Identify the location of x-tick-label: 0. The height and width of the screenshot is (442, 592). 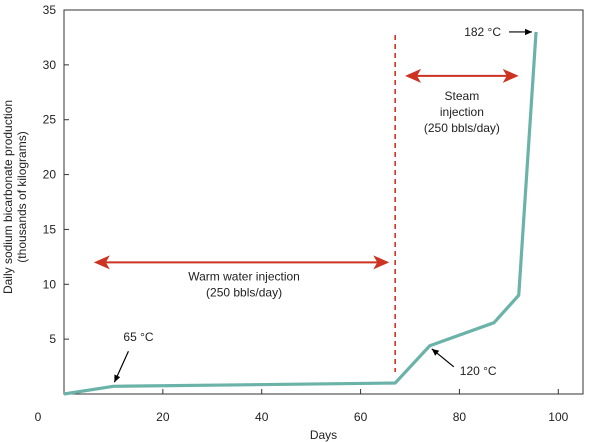
(38, 417).